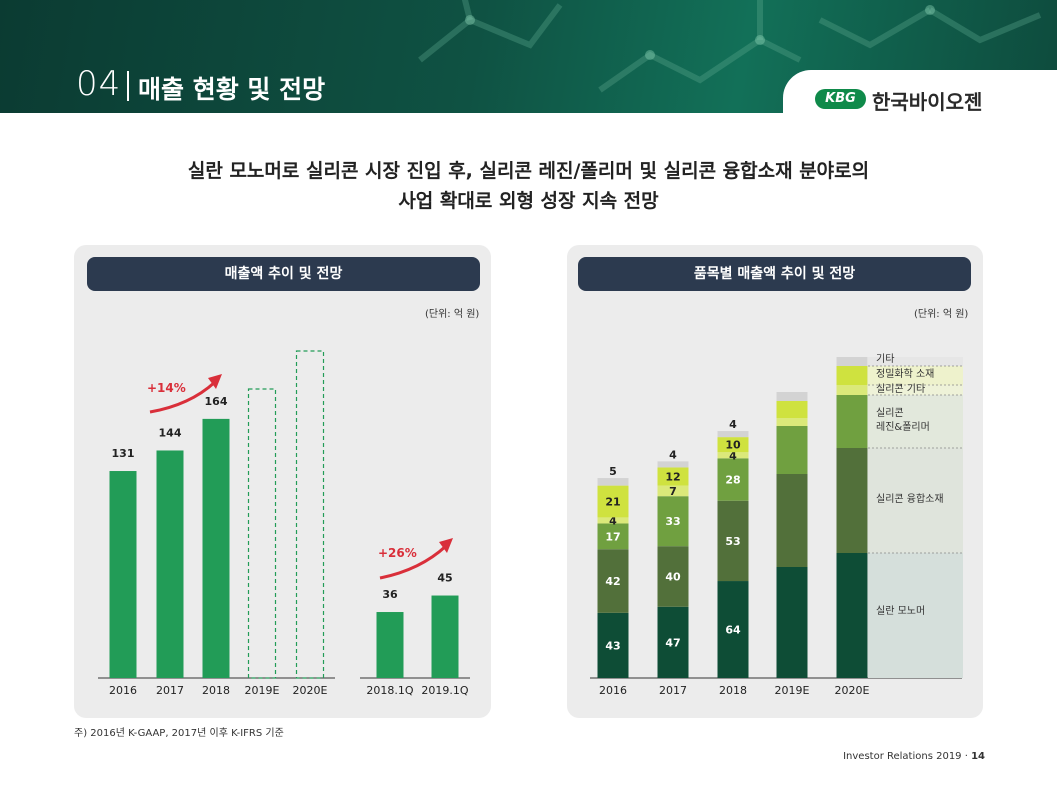 This screenshot has height=793, width=1057. What do you see at coordinates (389, 690) in the screenshot?
I see `x-tick-label-2018.1Q: 2018.1Q` at bounding box center [389, 690].